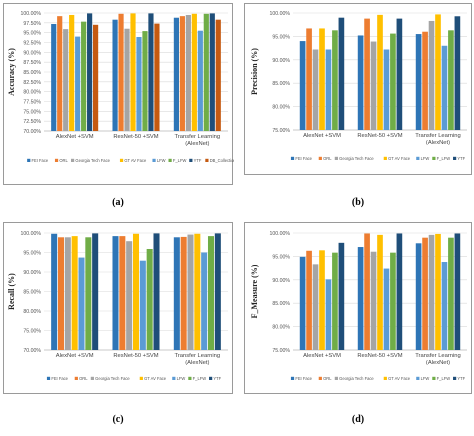 The width and height of the screenshot is (474, 436). I want to click on y-axis-title: Recall (%), so click(11, 291).